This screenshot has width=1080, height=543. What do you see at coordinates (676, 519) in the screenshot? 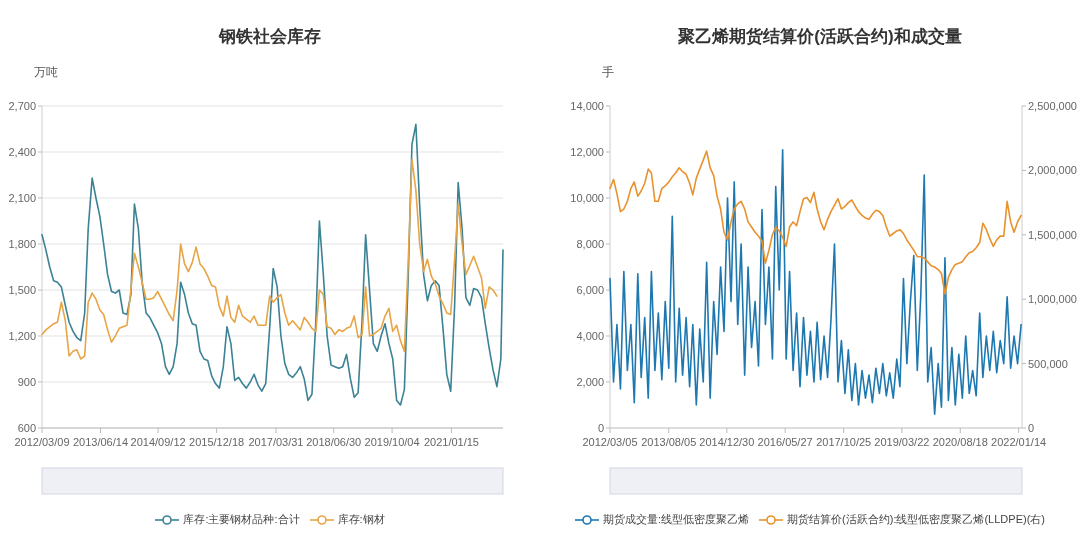
I see `legend-label: 期货成交量:线型低密度聚乙烯` at bounding box center [676, 519].